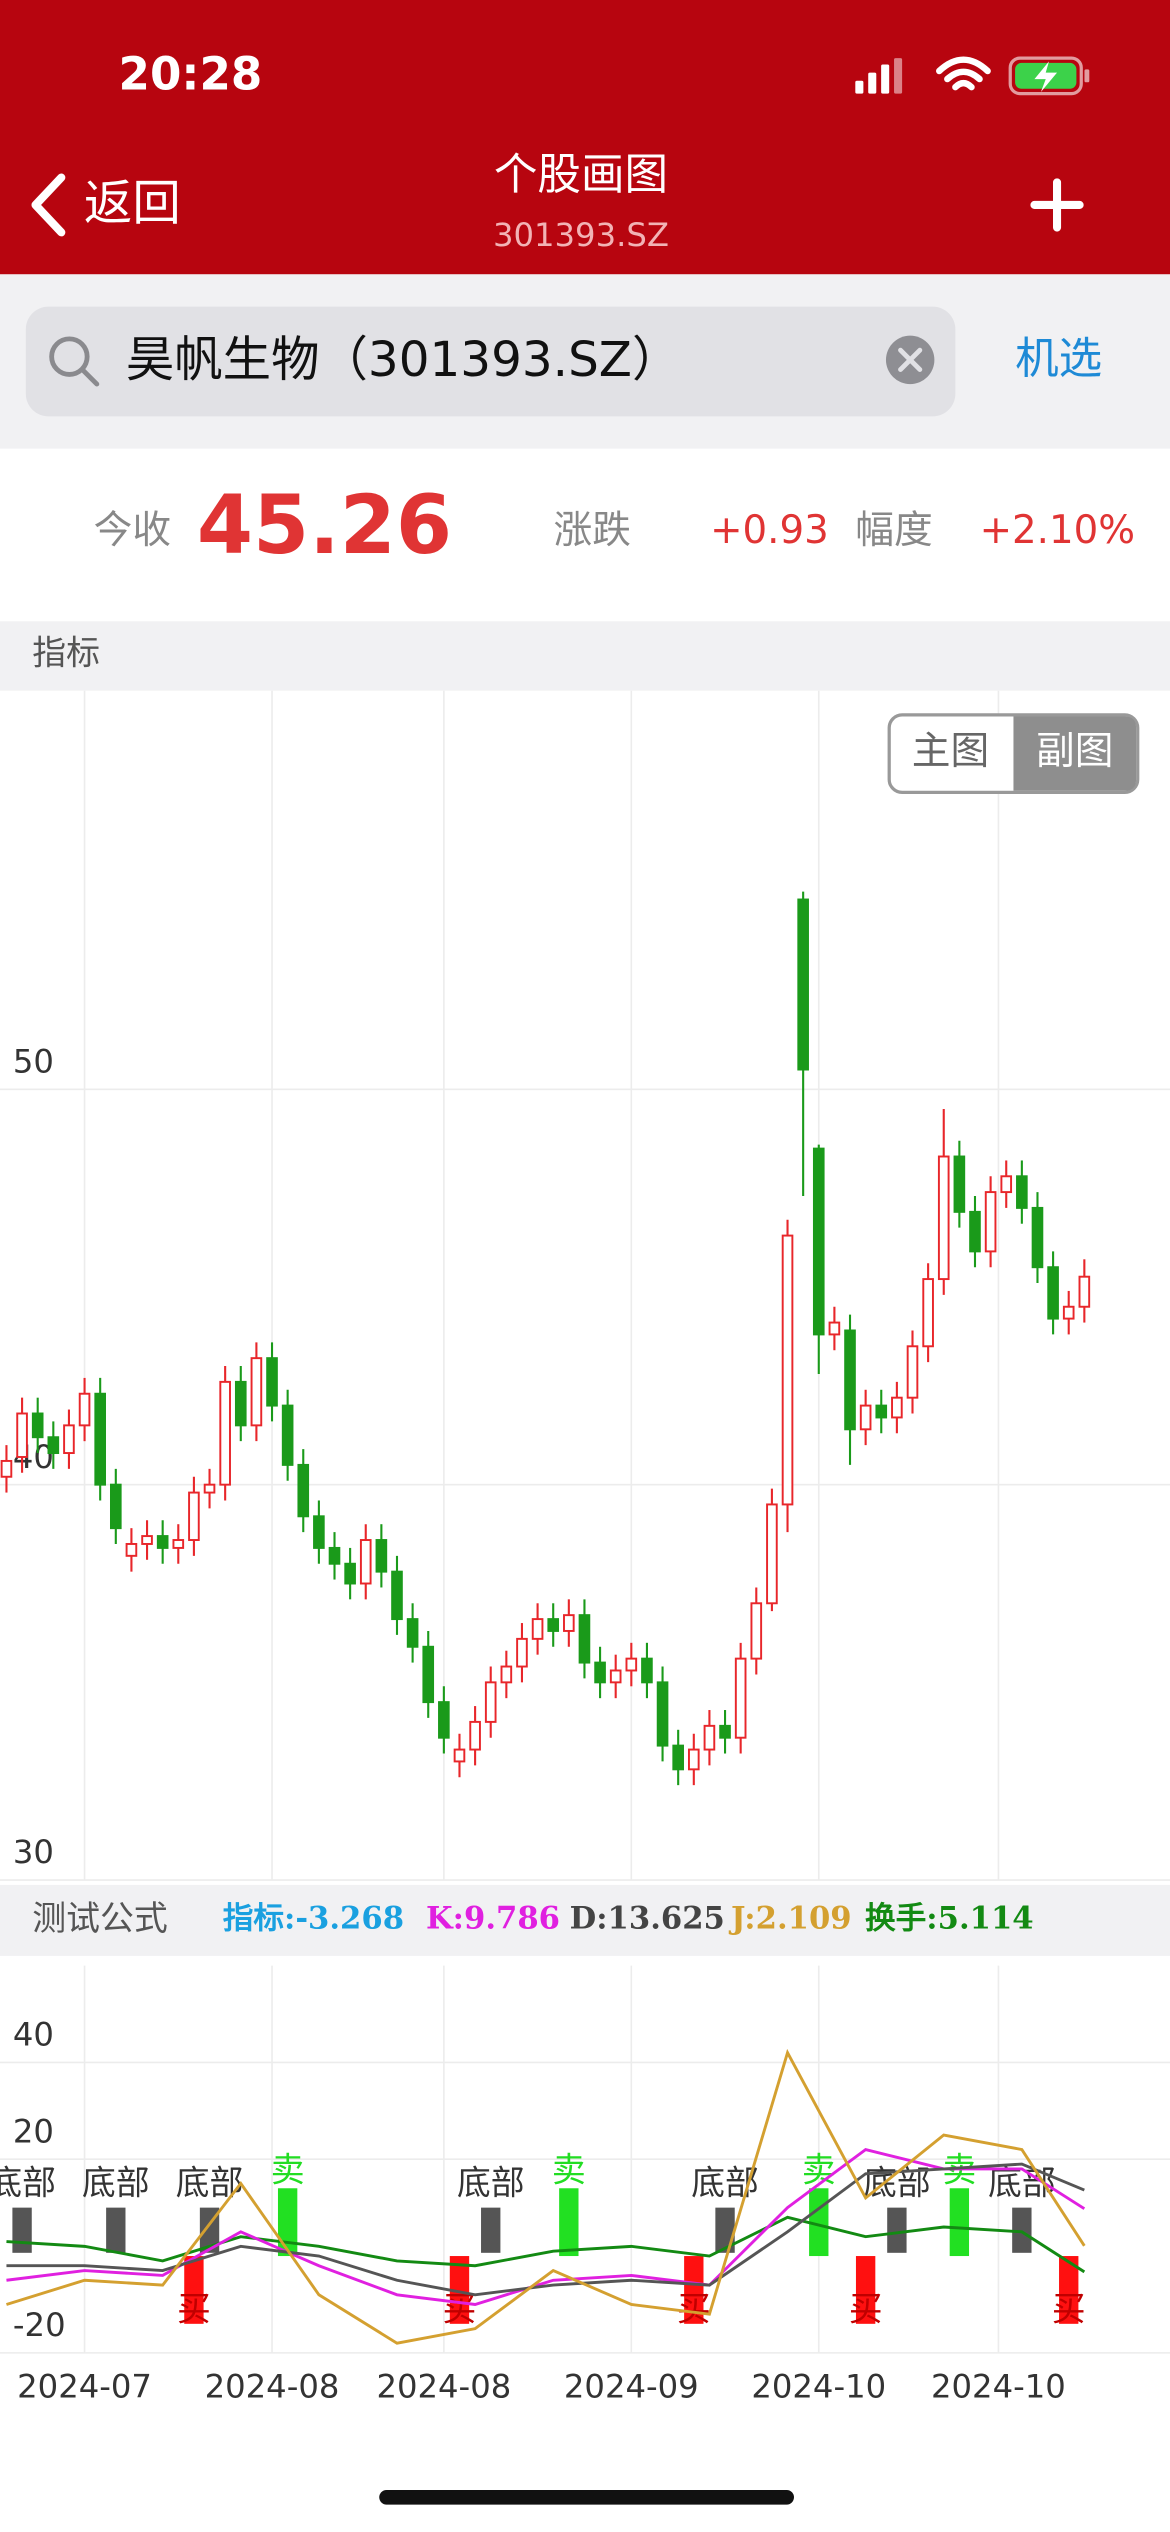 The width and height of the screenshot is (1170, 2532). What do you see at coordinates (33, 2131) in the screenshot?
I see `y-tick-label: 20` at bounding box center [33, 2131].